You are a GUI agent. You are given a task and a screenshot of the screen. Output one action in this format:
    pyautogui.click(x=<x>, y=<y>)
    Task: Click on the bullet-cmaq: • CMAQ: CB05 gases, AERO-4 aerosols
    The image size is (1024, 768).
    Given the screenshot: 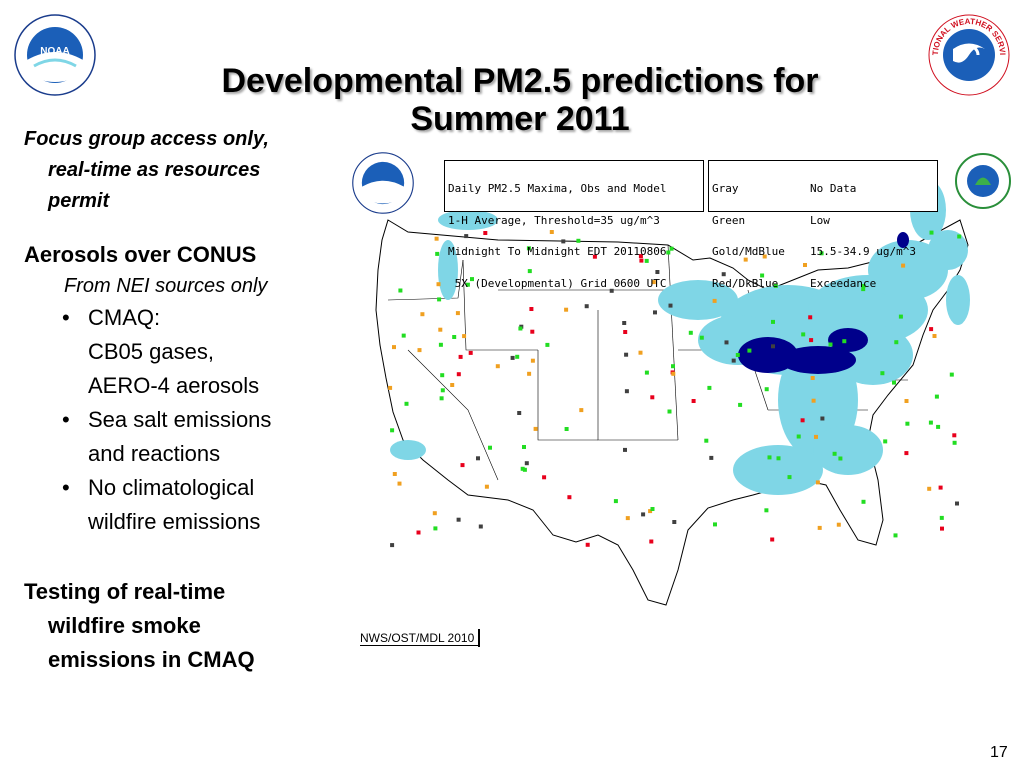 What is the action you would take?
    pyautogui.click(x=184, y=352)
    